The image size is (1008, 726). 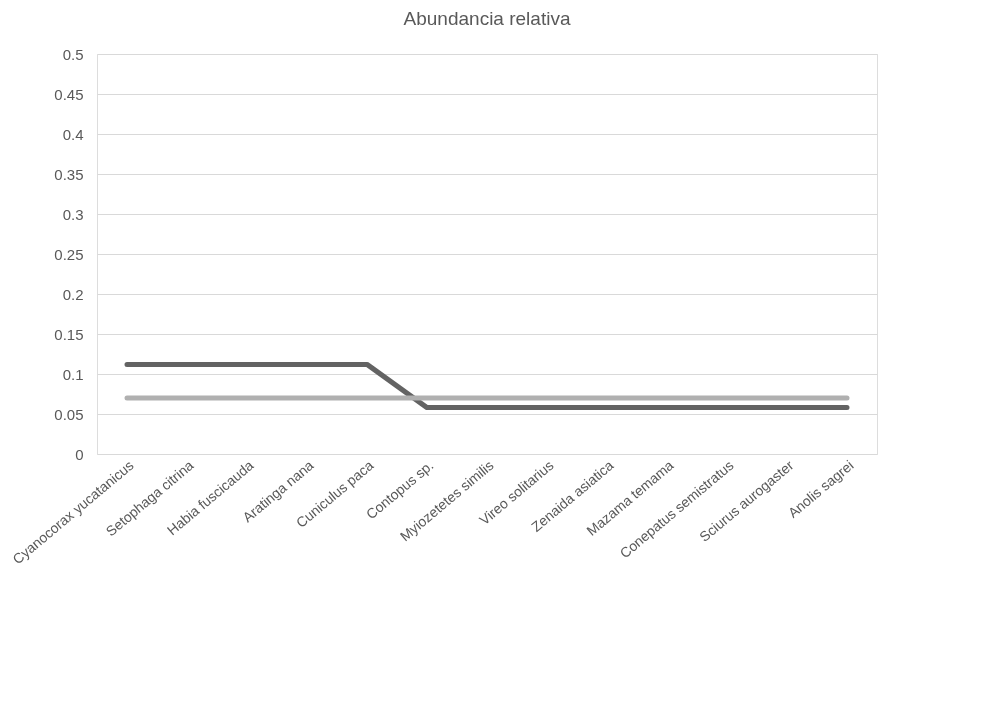 I want to click on y-tick-label: 0.25, so click(x=69, y=254).